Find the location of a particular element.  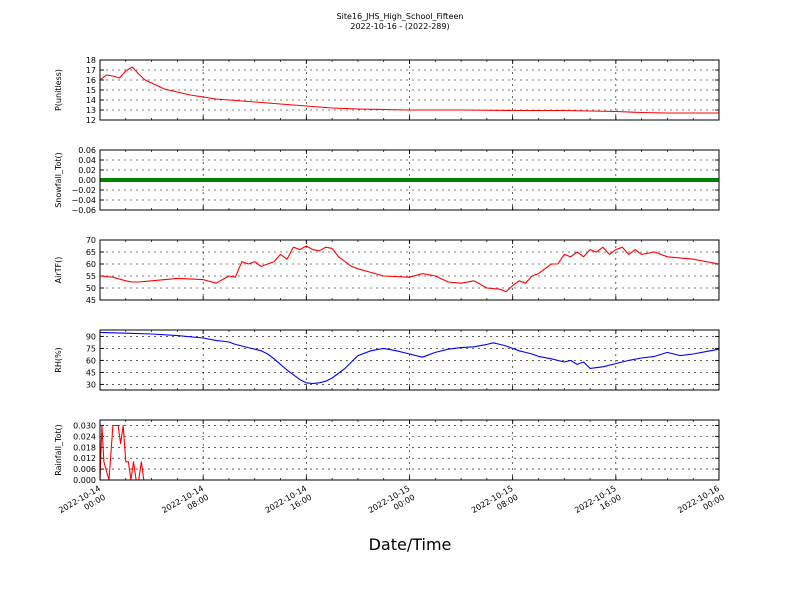

y-tick-label: 0.030 is located at coordinates (84, 425).